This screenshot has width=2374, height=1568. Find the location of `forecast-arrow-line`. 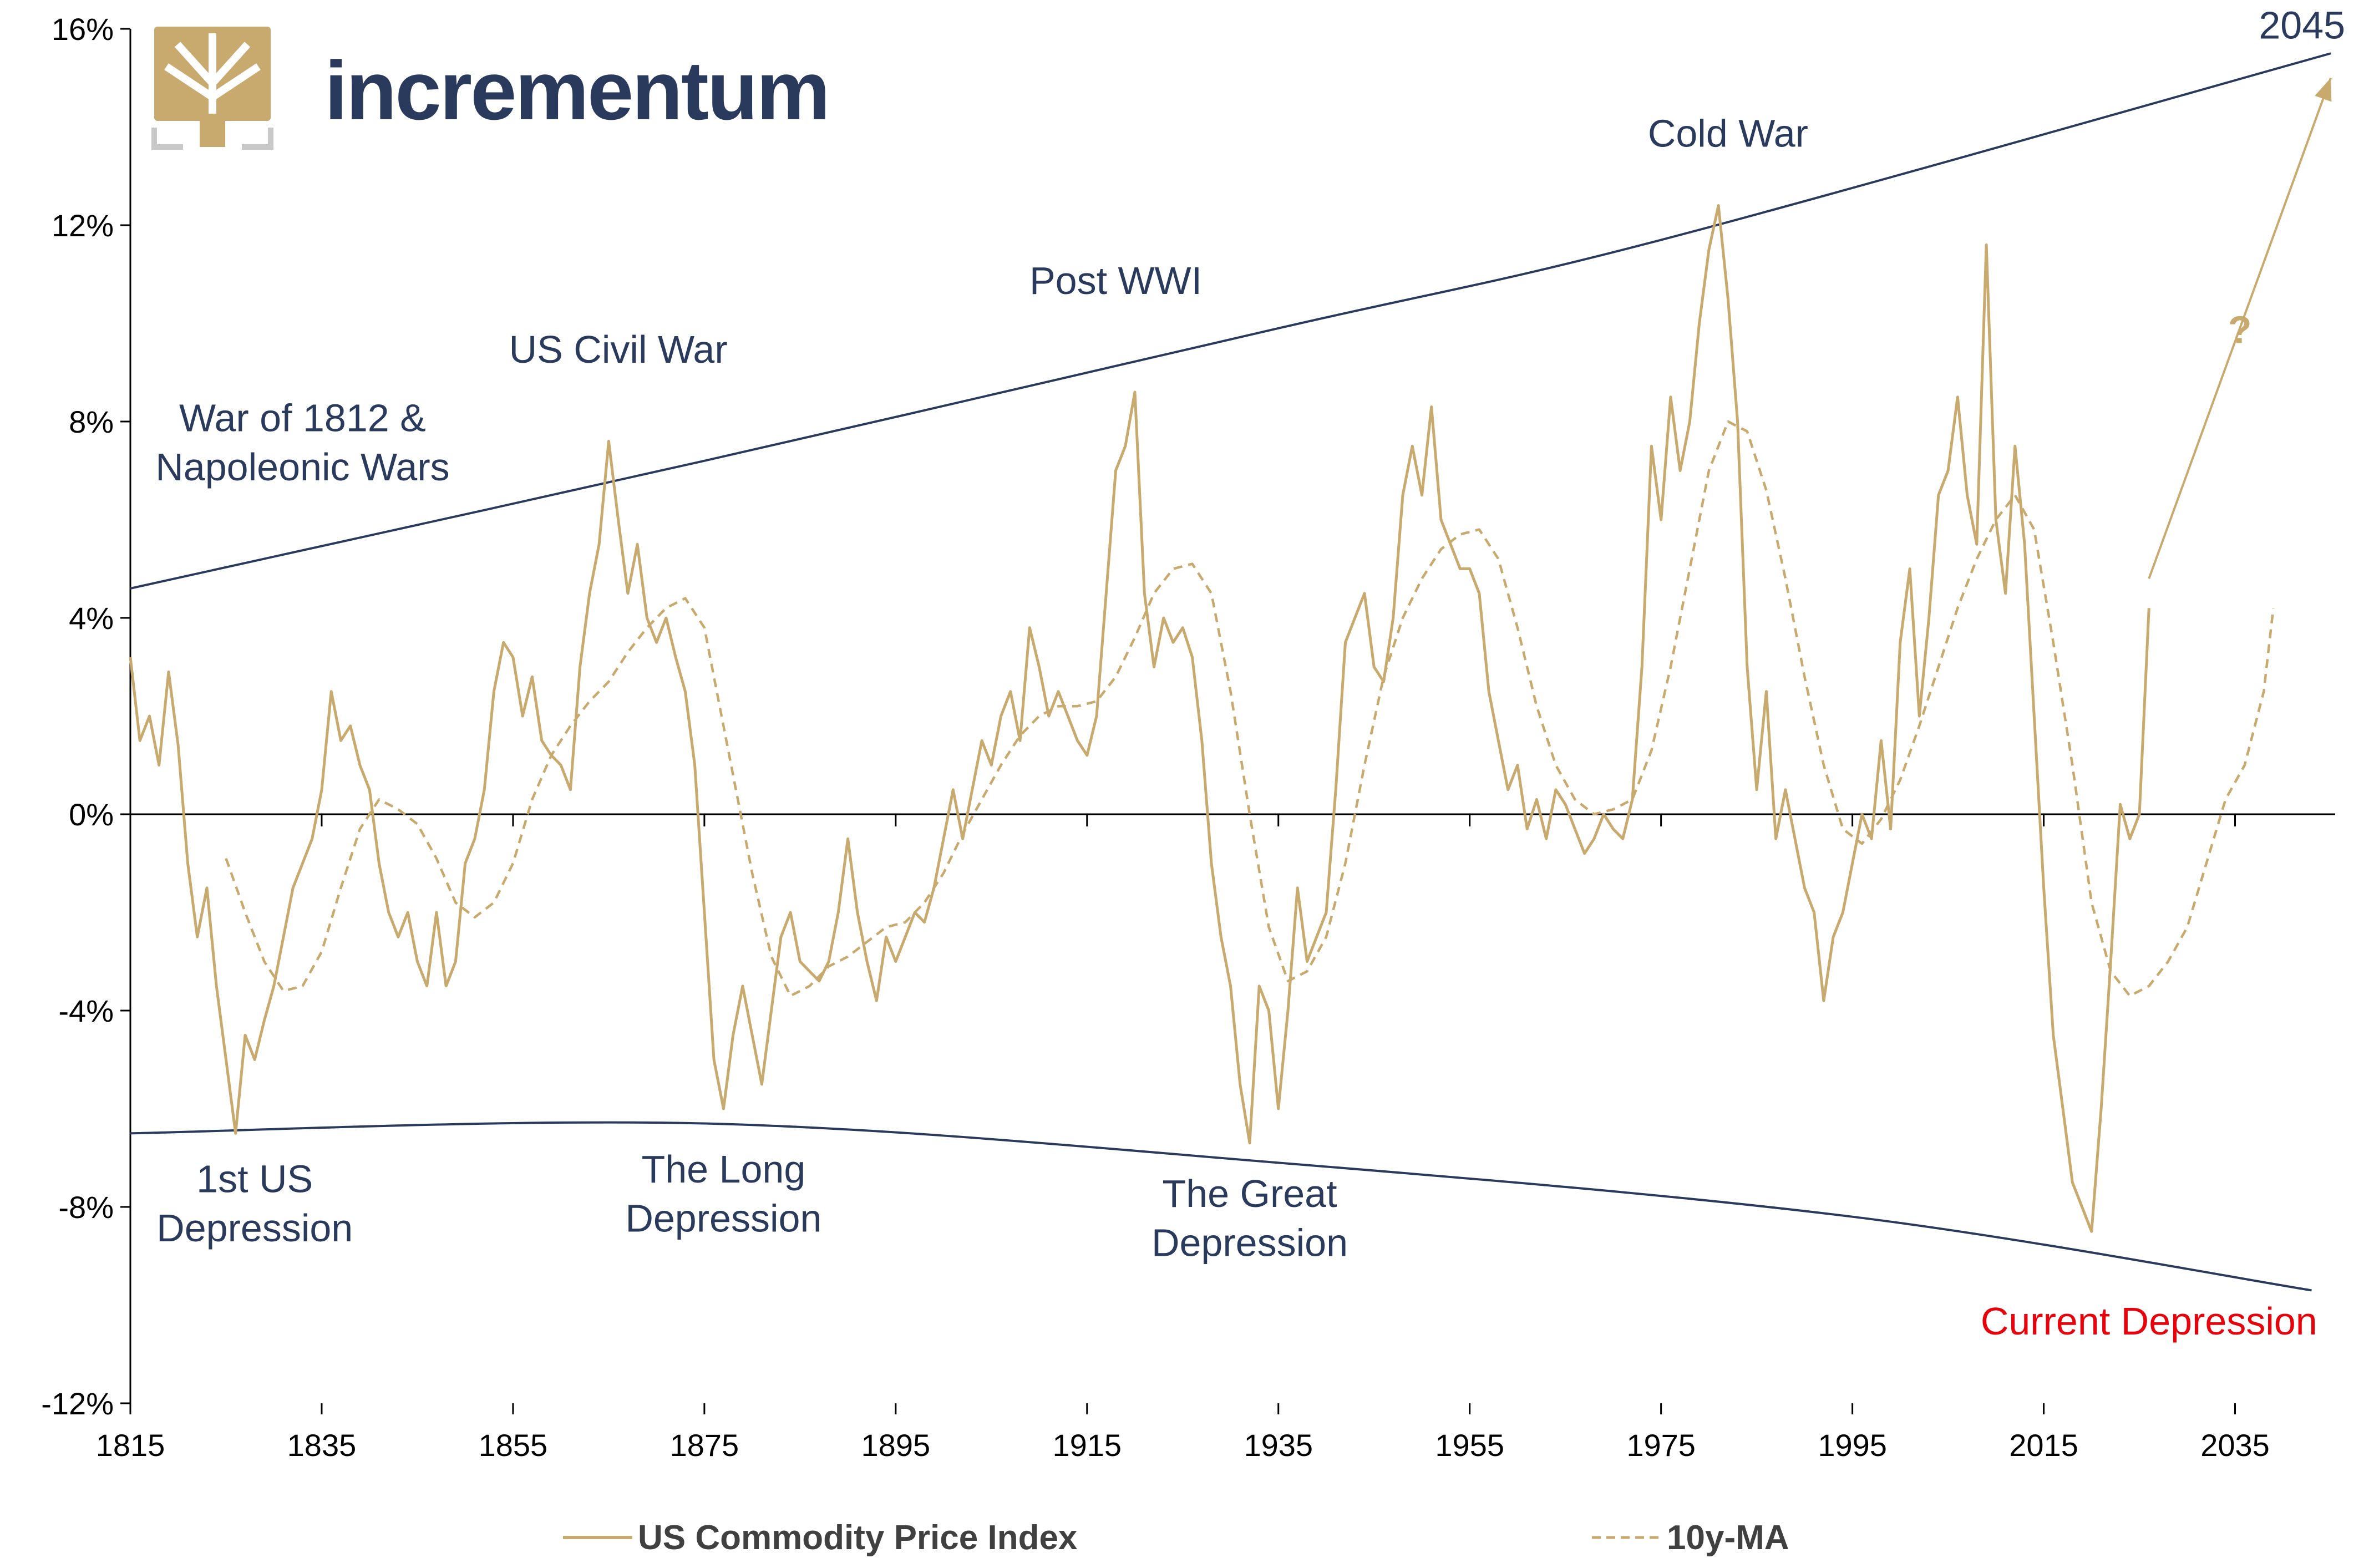

forecast-arrow-line is located at coordinates (2240, 328).